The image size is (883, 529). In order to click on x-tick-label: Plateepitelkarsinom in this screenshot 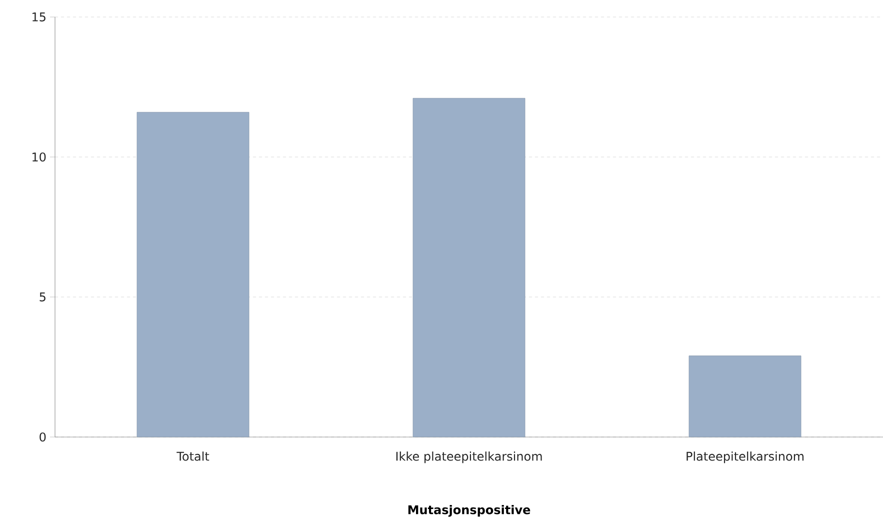, I will do `click(745, 458)`.